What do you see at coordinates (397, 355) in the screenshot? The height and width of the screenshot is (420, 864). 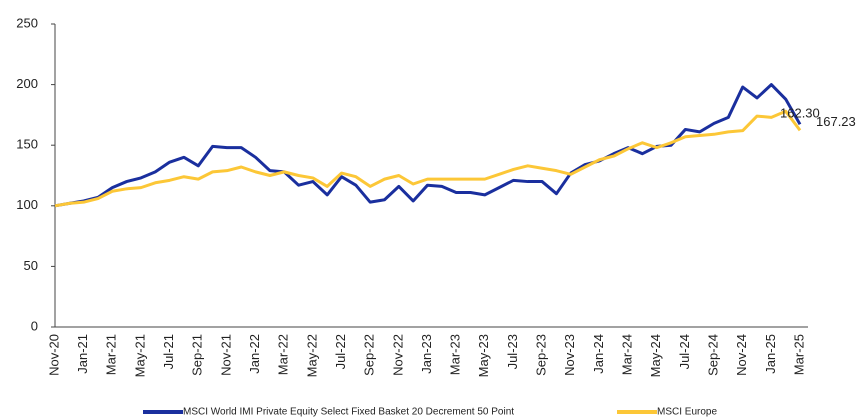 I see `x-tick-label: Nov-22` at bounding box center [397, 355].